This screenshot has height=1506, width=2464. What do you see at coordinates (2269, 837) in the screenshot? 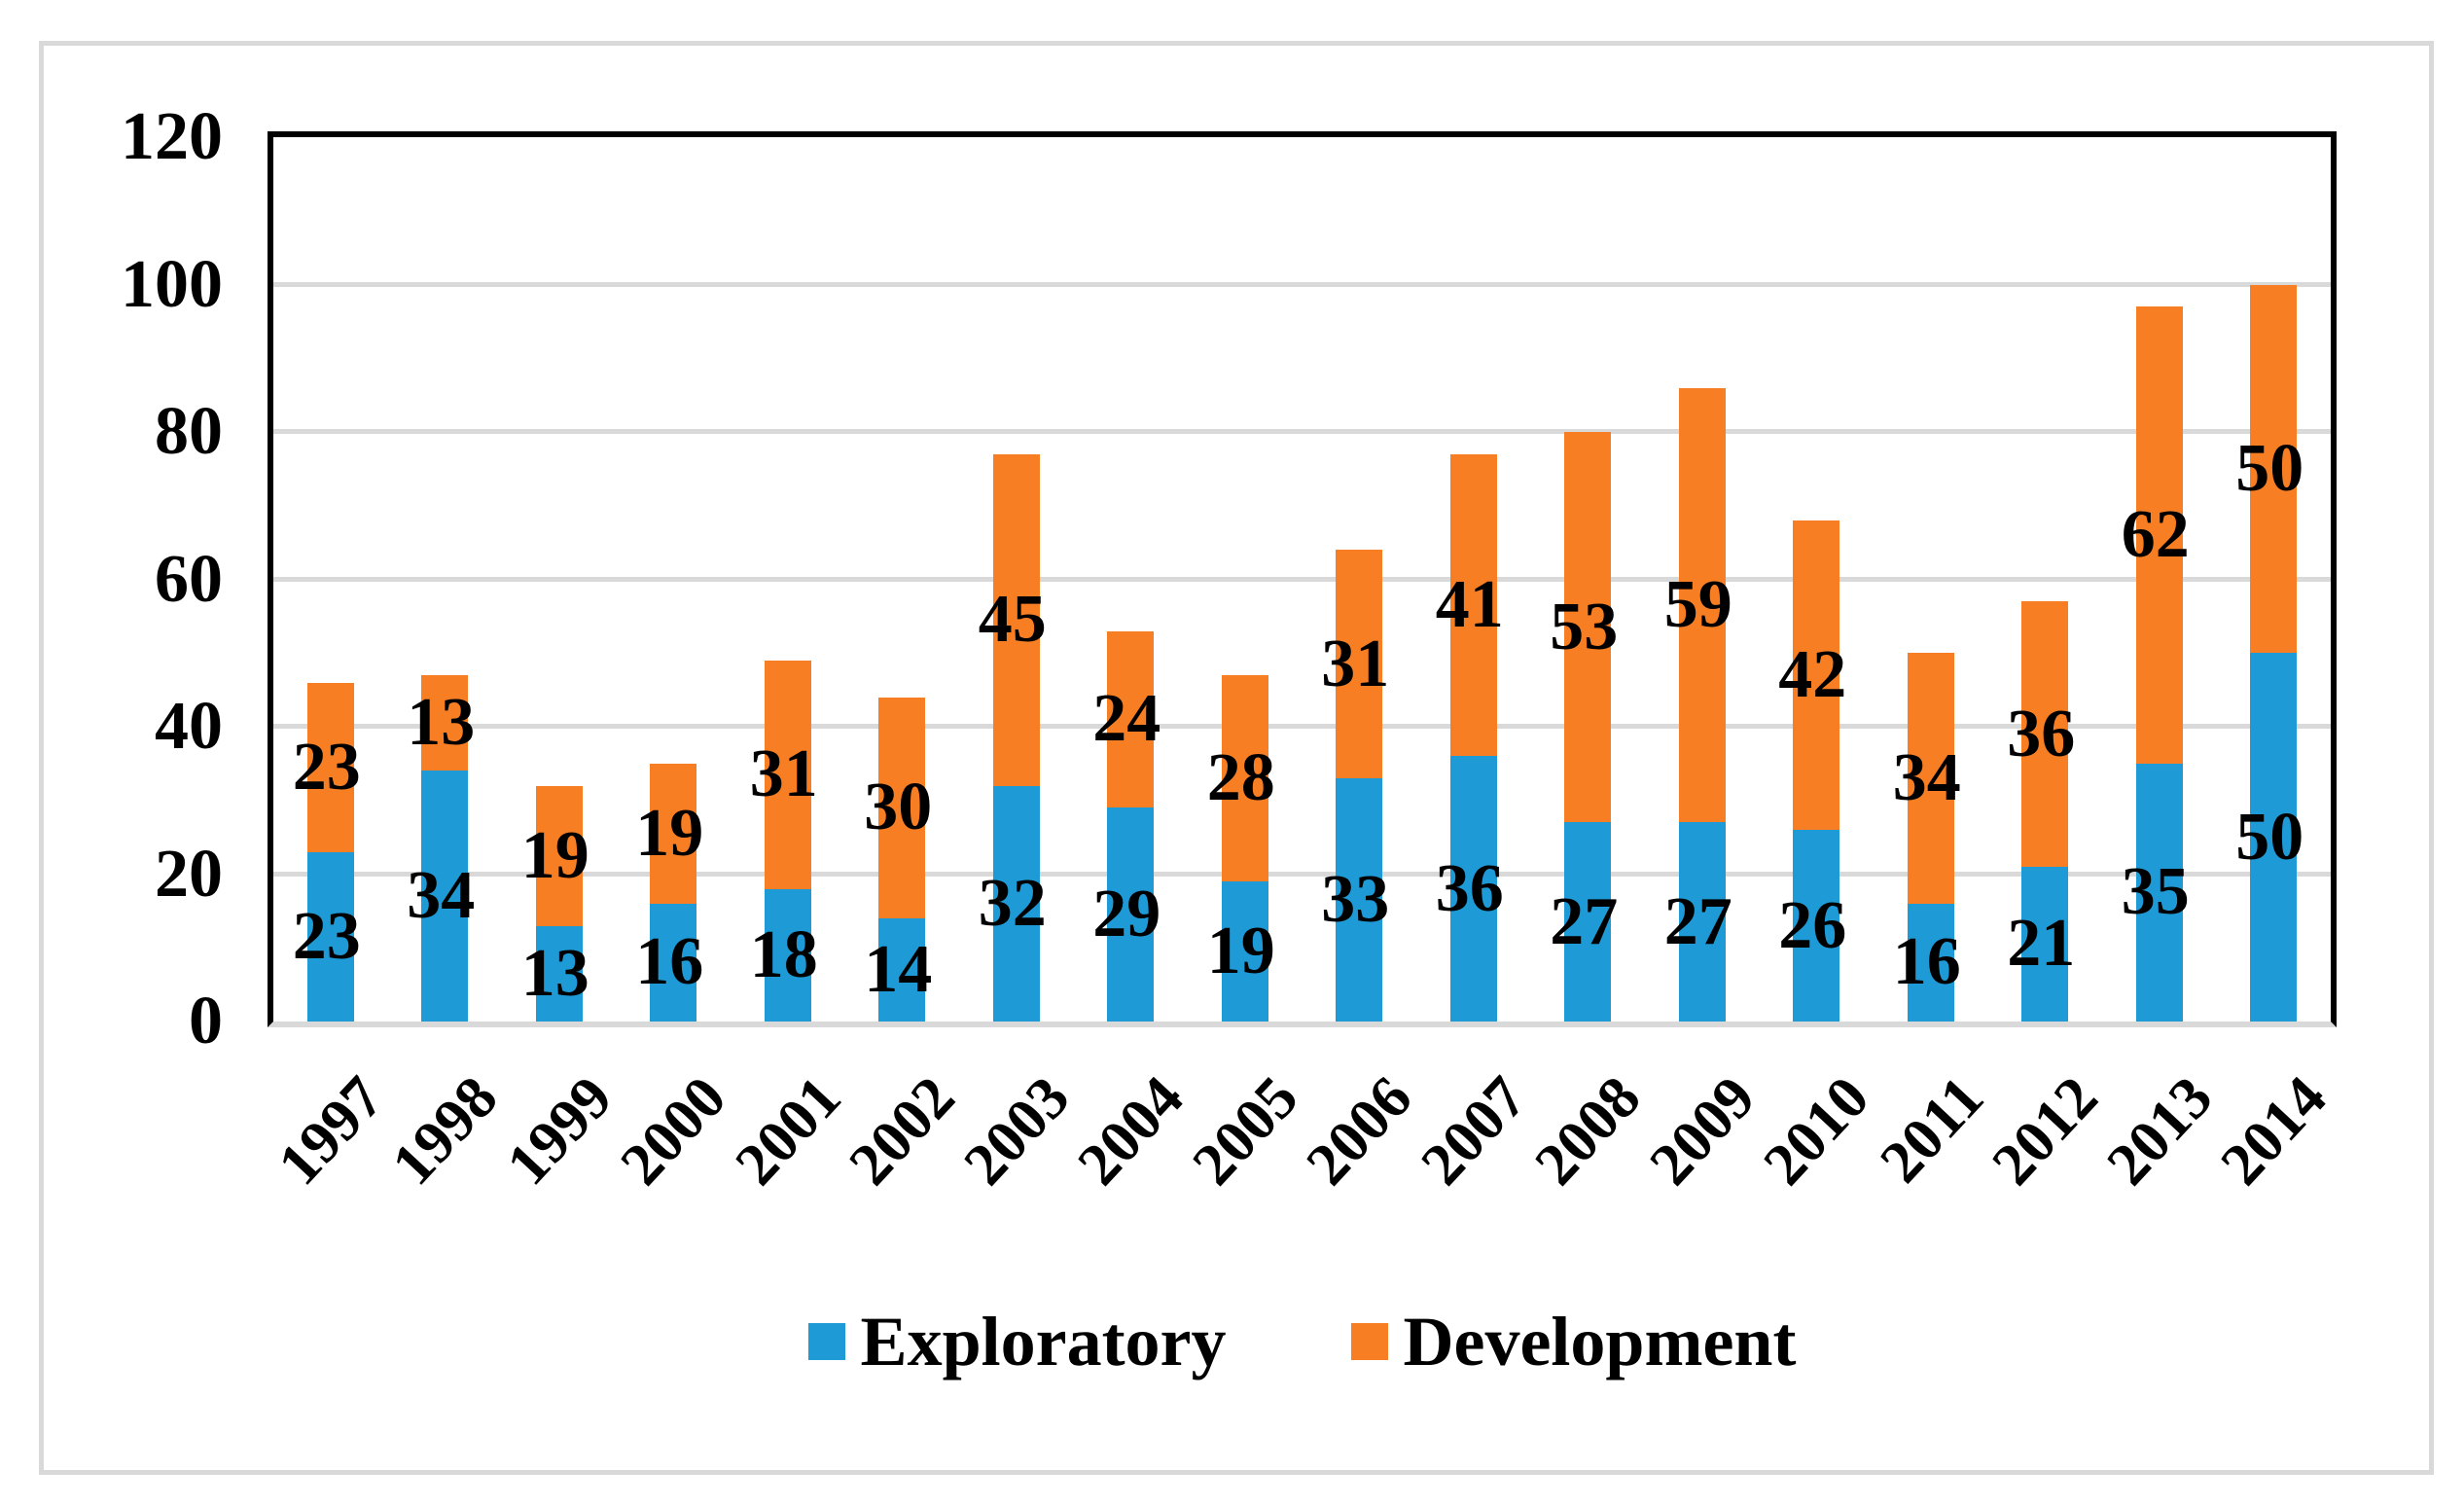
I see `data-label-exploratory-2014: 50` at bounding box center [2269, 837].